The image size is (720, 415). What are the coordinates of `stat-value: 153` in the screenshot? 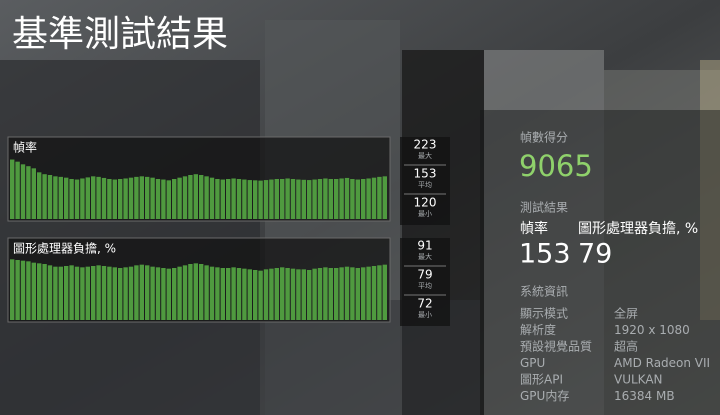 It's located at (425, 174).